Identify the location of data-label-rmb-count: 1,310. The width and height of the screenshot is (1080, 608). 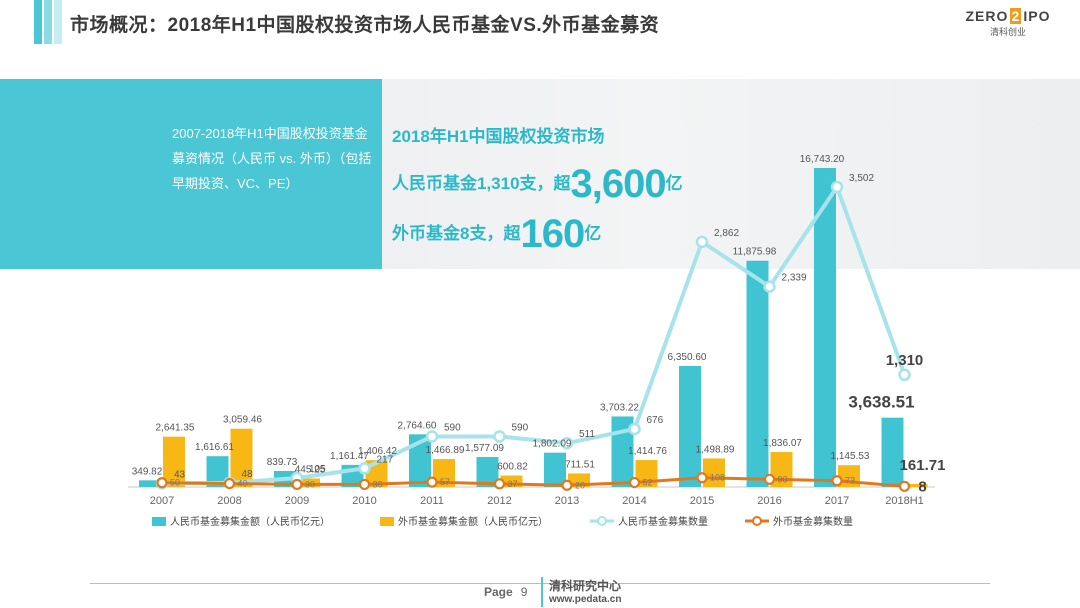
(905, 360).